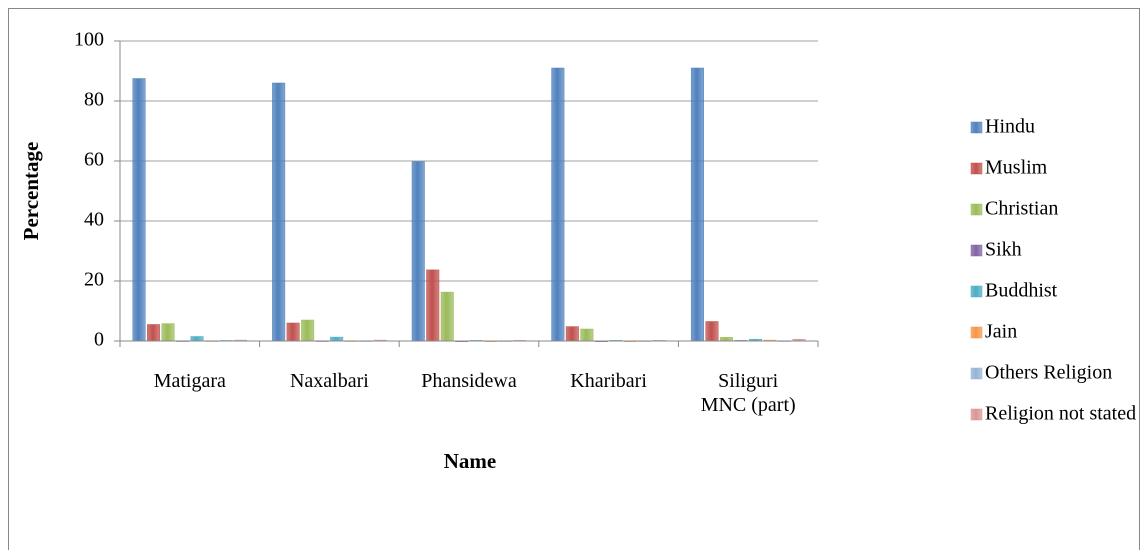  Describe the element at coordinates (94, 220) in the screenshot. I see `y-tick-label: 40` at that location.